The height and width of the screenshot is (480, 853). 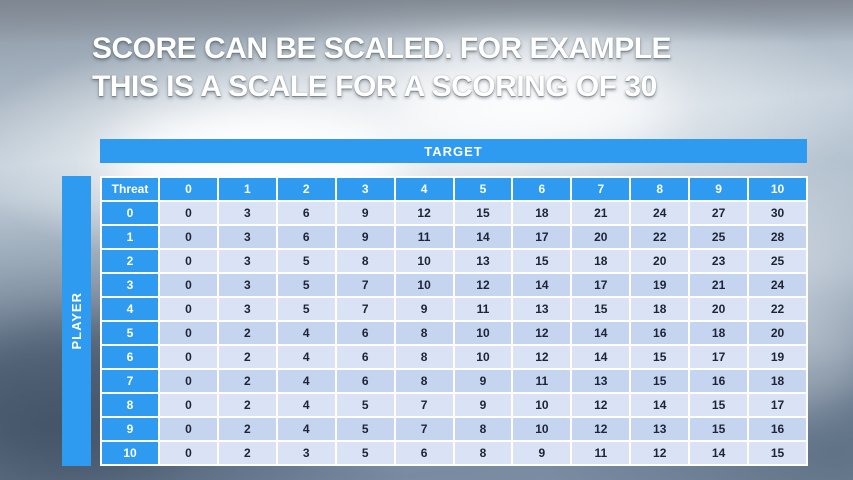 I want to click on threat-cell: 5, so click(x=130, y=333).